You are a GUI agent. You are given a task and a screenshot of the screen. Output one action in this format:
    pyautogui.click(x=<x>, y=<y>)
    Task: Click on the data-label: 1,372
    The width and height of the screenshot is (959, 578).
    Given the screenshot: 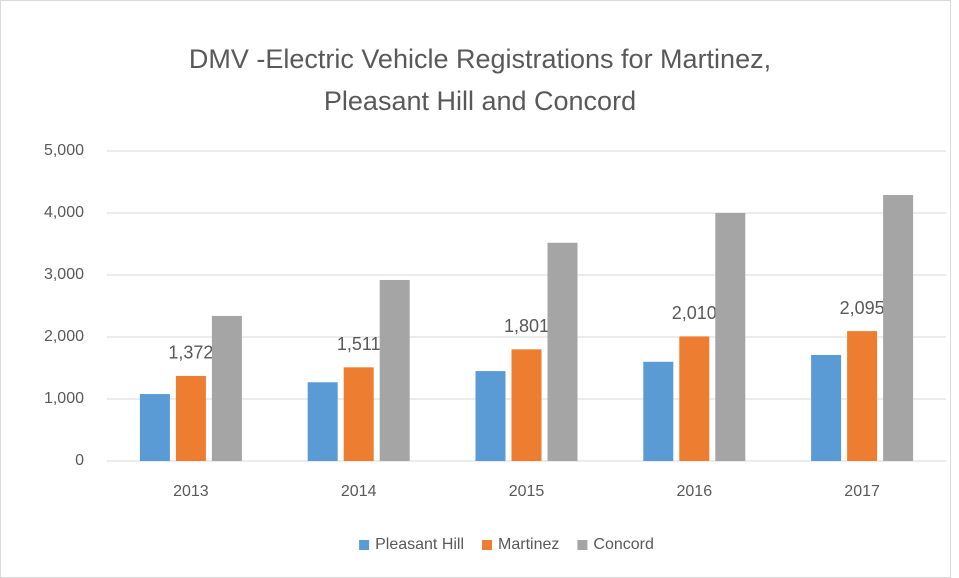 What is the action you would take?
    pyautogui.click(x=190, y=353)
    